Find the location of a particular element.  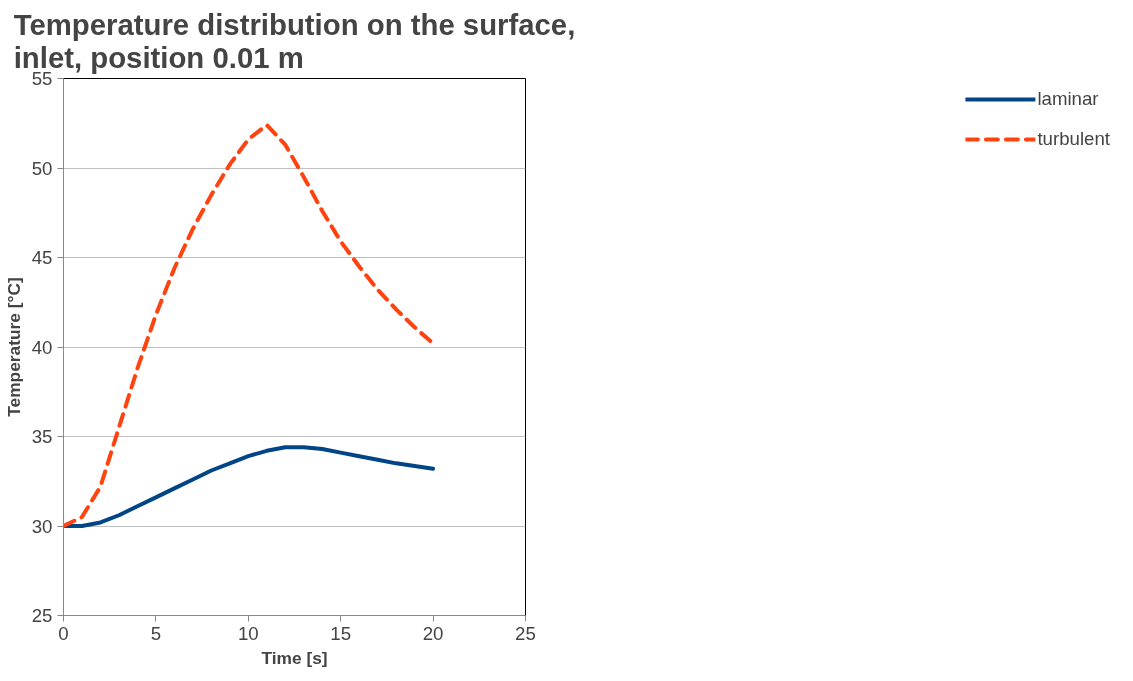

y-tick-label: 40 is located at coordinates (42, 347).